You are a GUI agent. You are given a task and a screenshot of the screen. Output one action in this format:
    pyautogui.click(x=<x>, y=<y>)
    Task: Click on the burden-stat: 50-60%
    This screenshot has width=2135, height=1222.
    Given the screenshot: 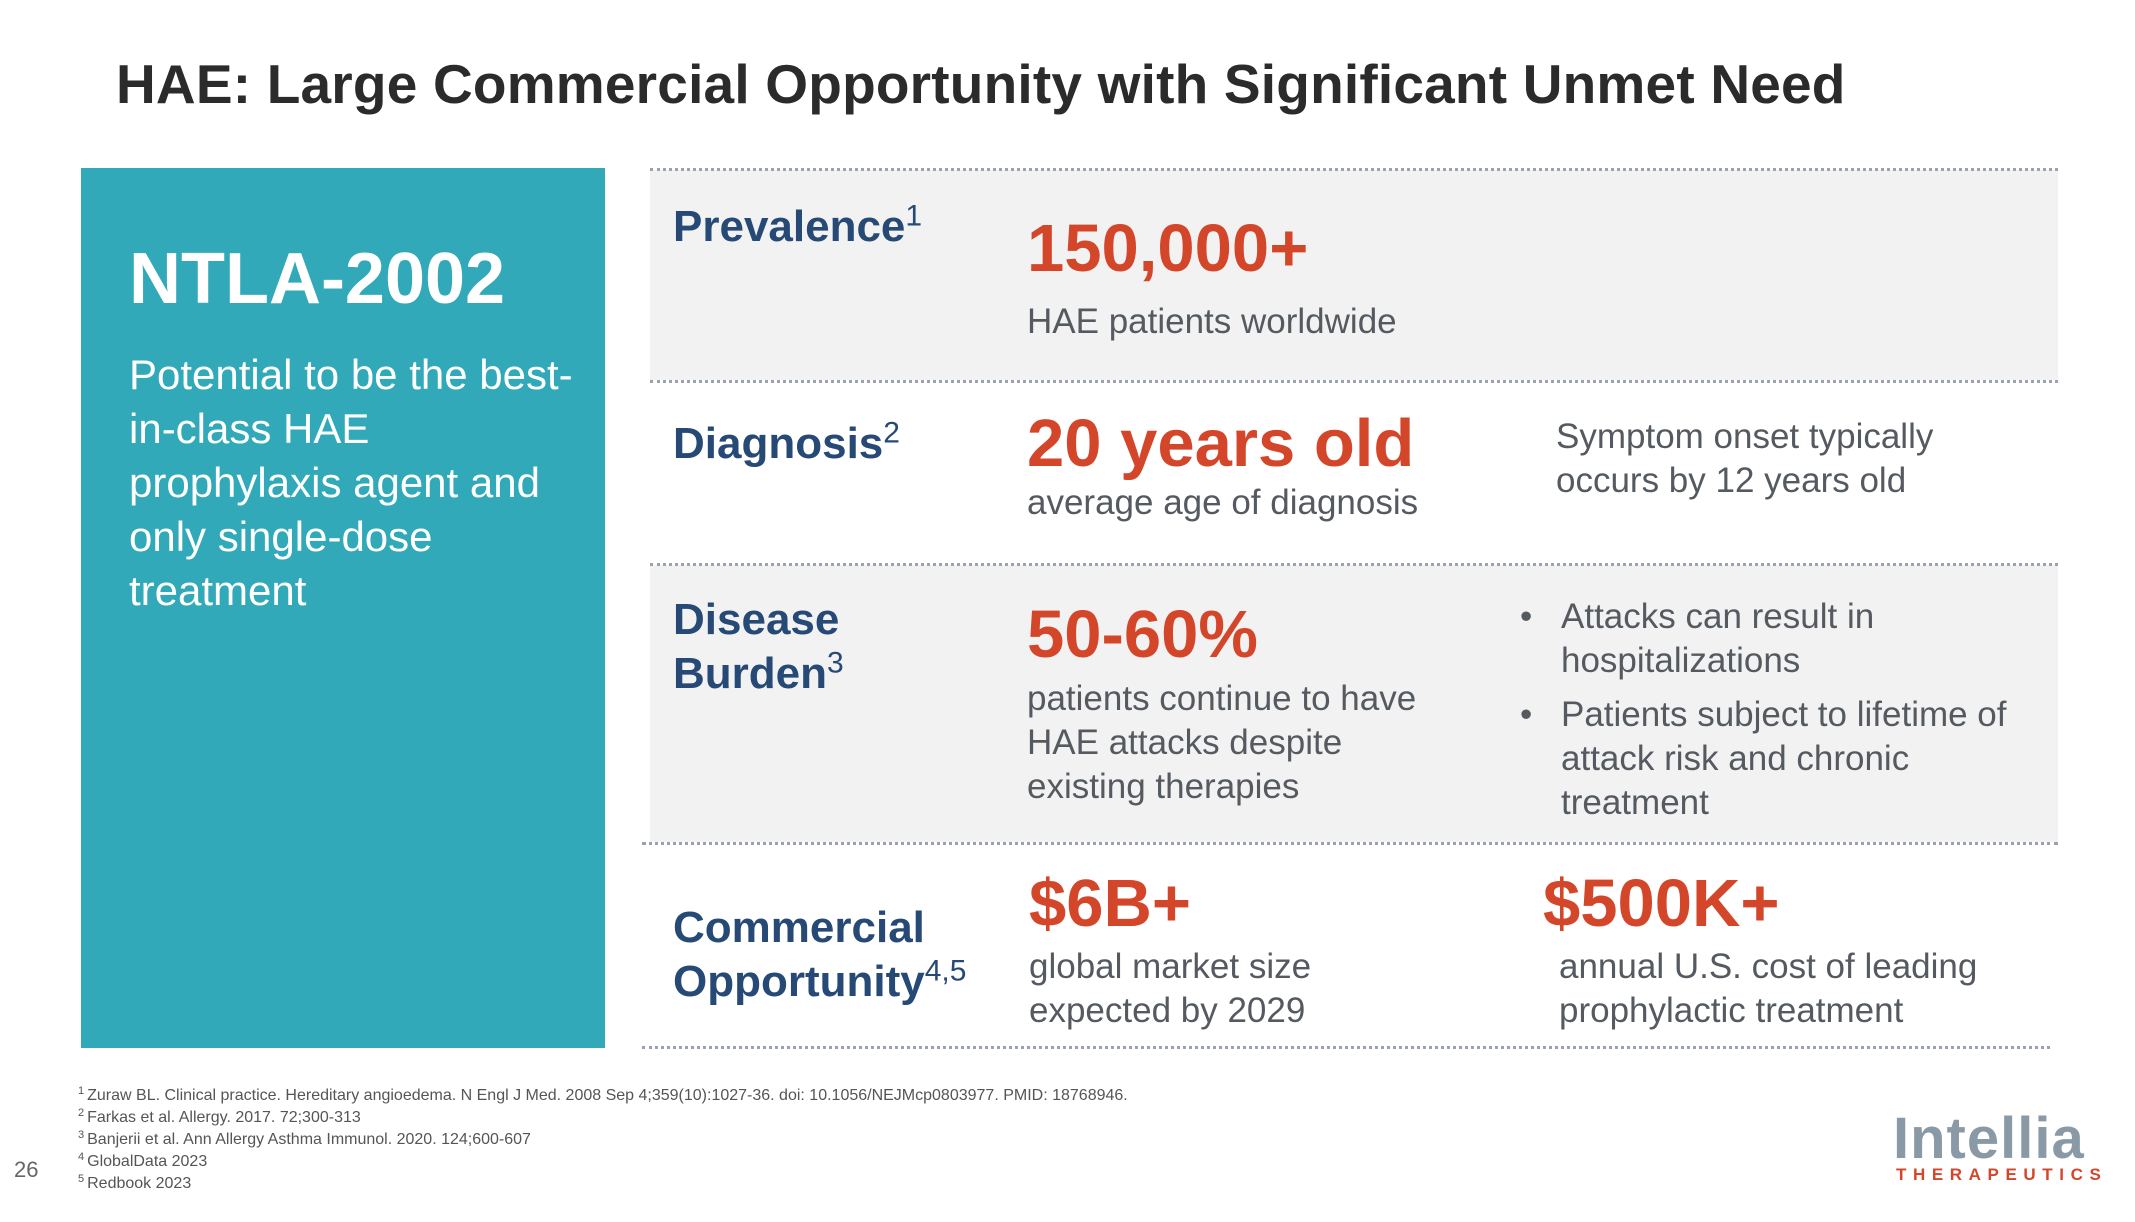 What is the action you would take?
    pyautogui.click(x=1142, y=634)
    